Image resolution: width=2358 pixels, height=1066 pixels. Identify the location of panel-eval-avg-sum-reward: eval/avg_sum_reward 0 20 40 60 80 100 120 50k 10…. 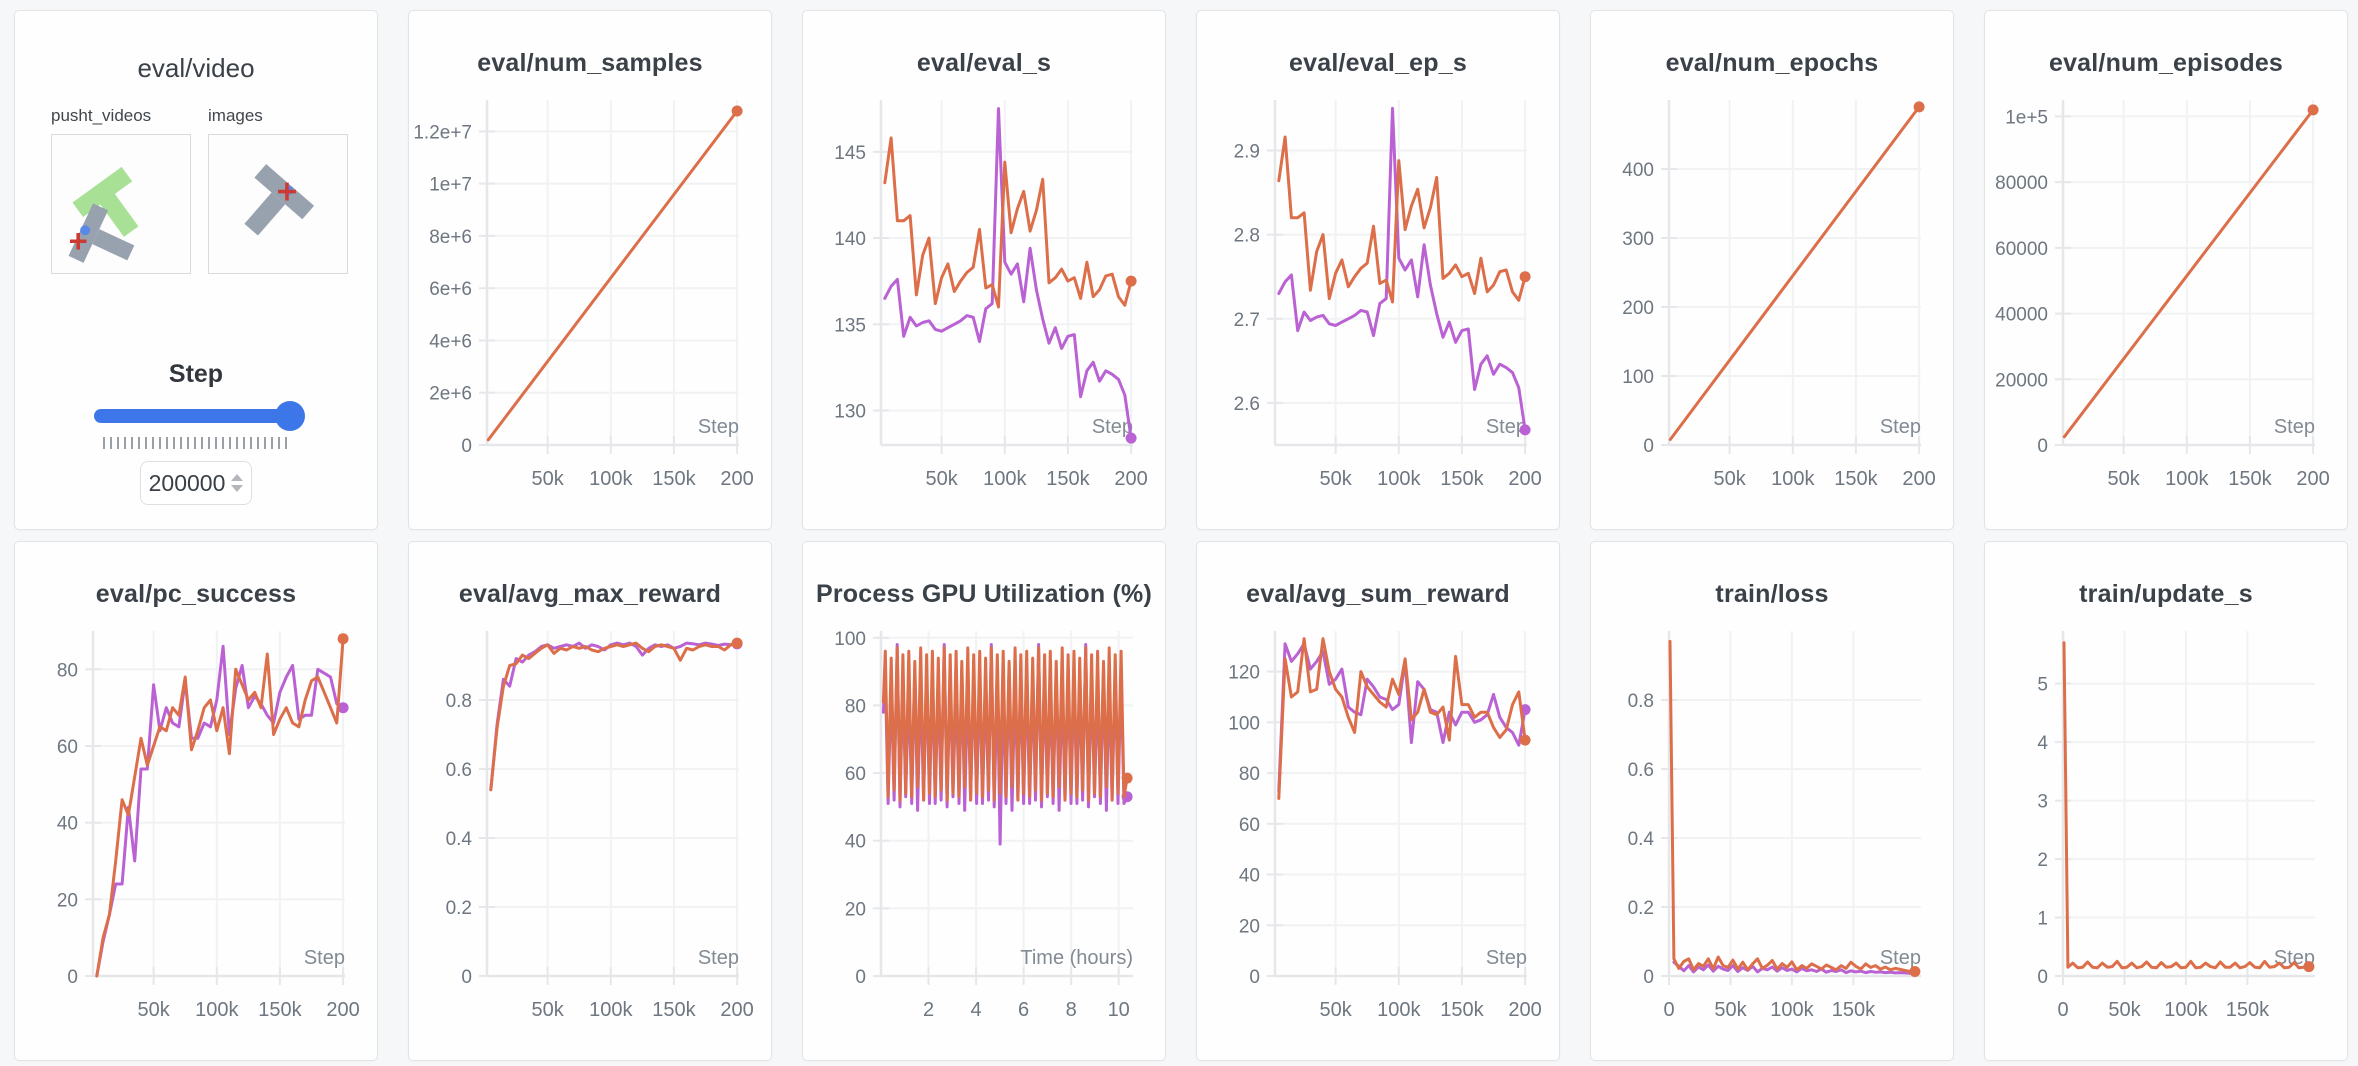
(1378, 801).